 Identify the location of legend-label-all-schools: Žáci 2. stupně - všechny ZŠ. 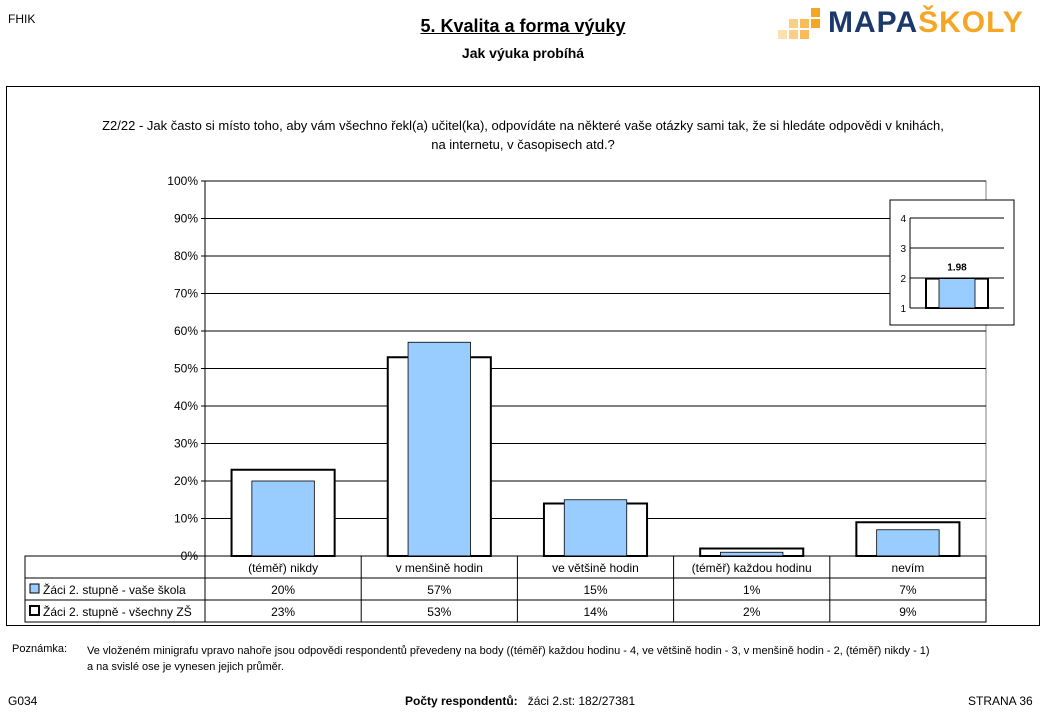
(117, 611).